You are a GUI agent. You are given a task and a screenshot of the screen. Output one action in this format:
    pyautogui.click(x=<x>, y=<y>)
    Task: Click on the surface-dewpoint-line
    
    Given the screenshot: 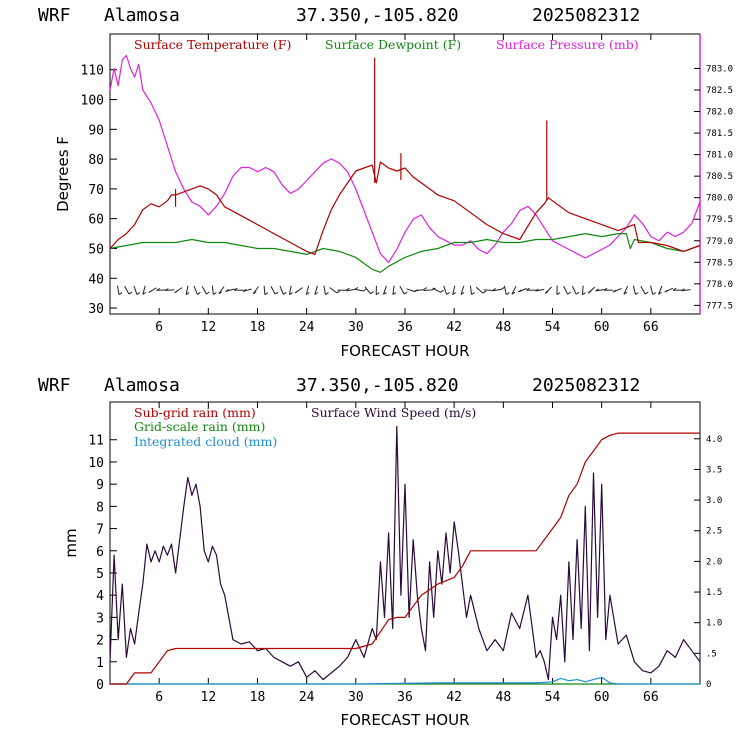 What is the action you would take?
    pyautogui.click(x=405, y=253)
    